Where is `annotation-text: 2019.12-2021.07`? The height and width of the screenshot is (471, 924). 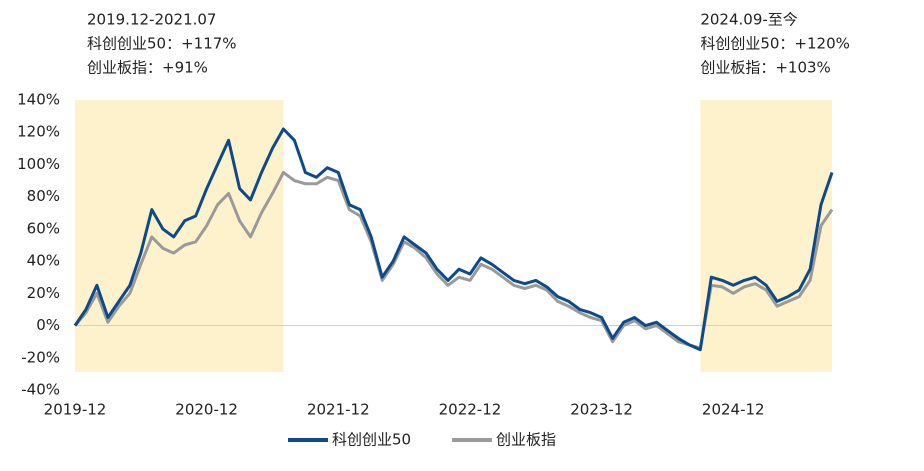
annotation-text: 2019.12-2021.07 is located at coordinates (151, 20).